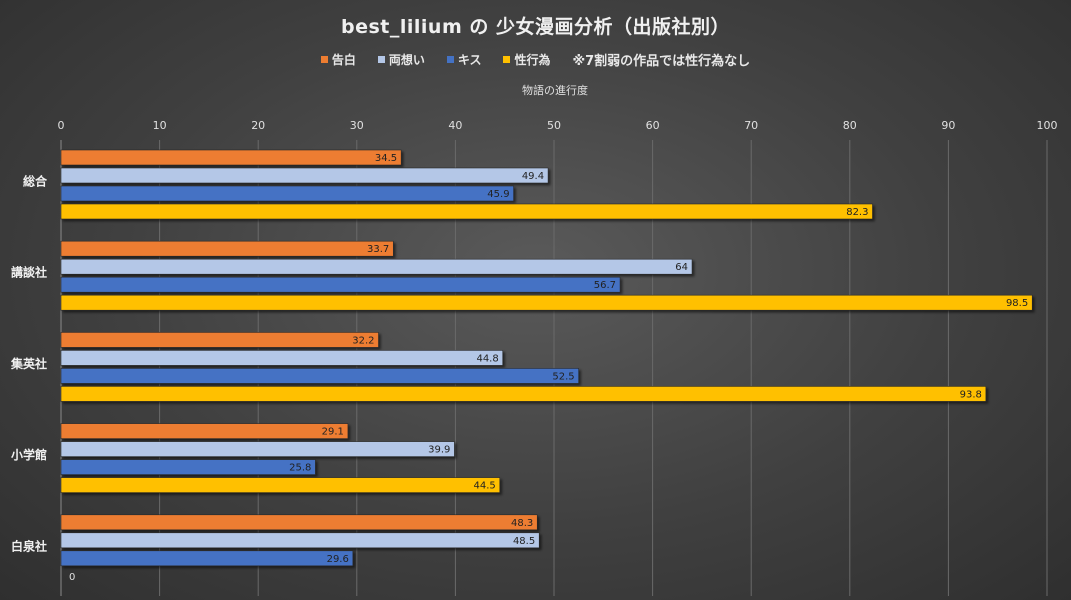 The height and width of the screenshot is (600, 1071). What do you see at coordinates (555, 90) in the screenshot?
I see `x-axis-title: 物語の進行度` at bounding box center [555, 90].